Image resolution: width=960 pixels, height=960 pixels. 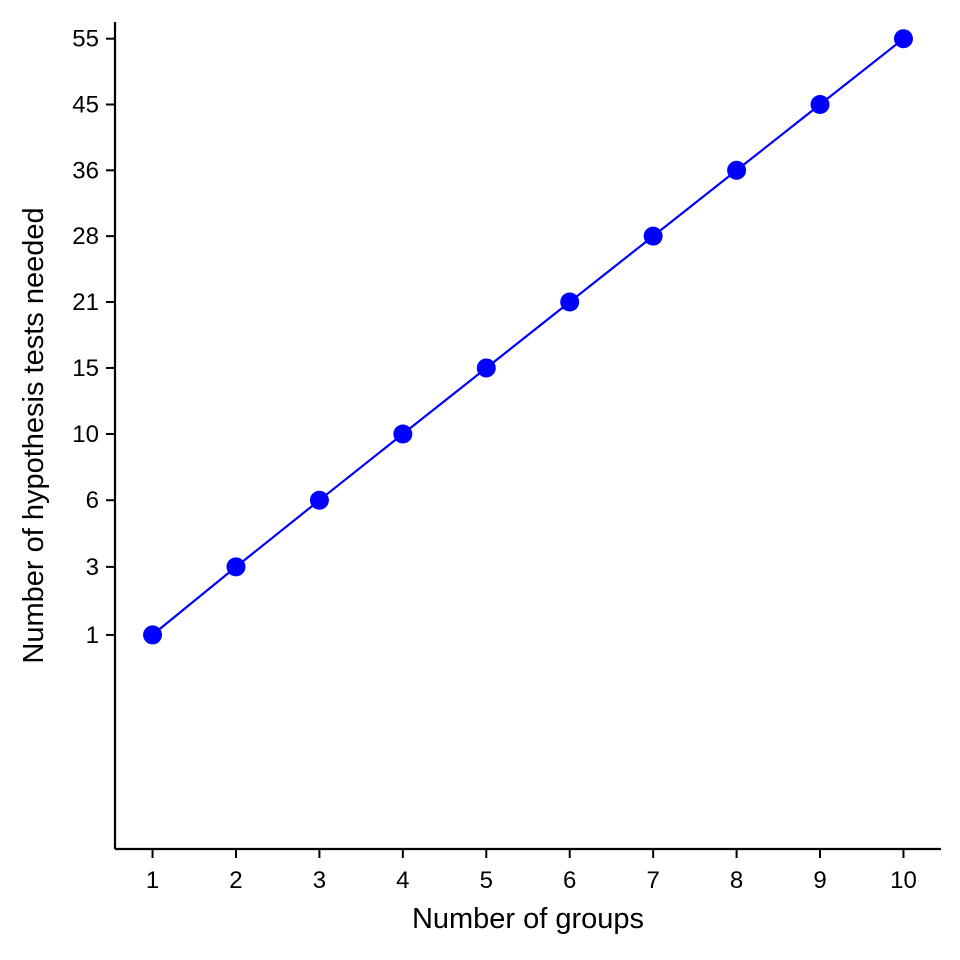 What do you see at coordinates (85, 302) in the screenshot?
I see `y-tick-label: 21` at bounding box center [85, 302].